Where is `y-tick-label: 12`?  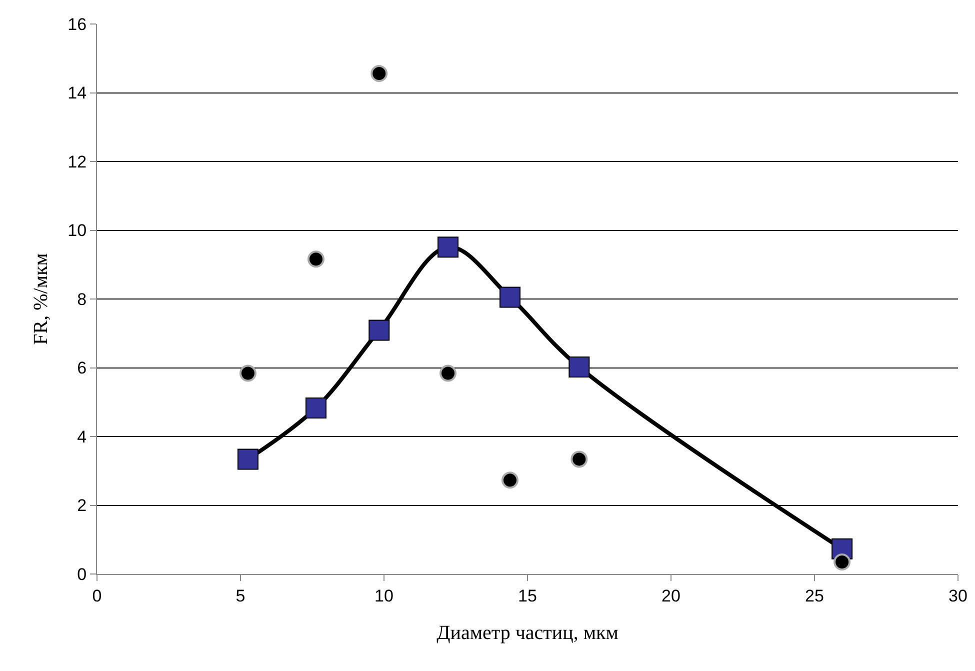 y-tick-label: 12 is located at coordinates (77, 162).